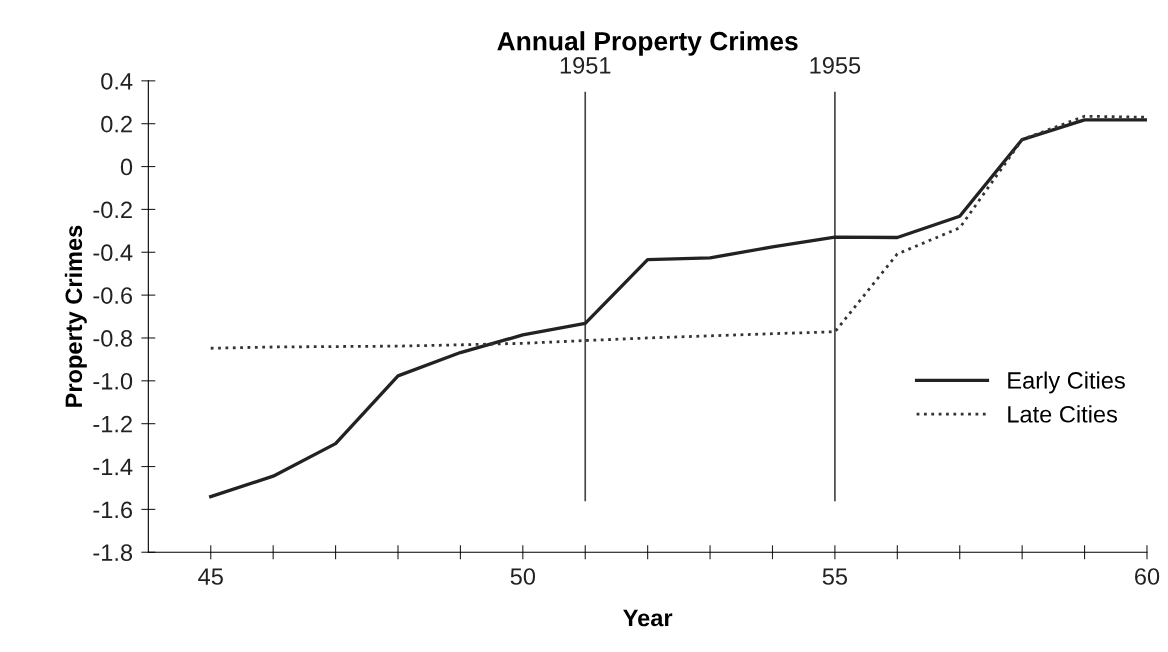 The width and height of the screenshot is (1168, 652). I want to click on legend-label: Late Cities, so click(1063, 414).